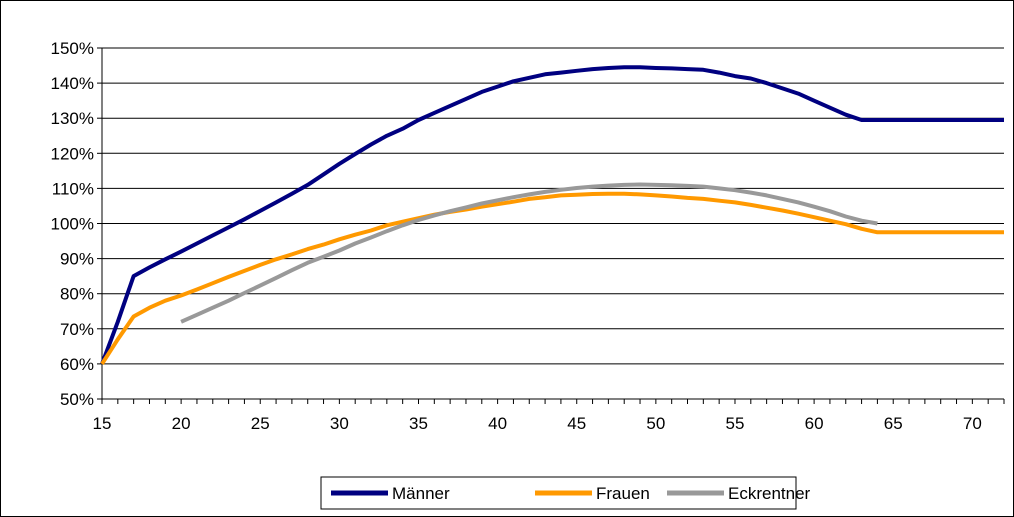 The width and height of the screenshot is (1014, 517). Describe the element at coordinates (972, 423) in the screenshot. I see `x-tick-label: 70` at that location.